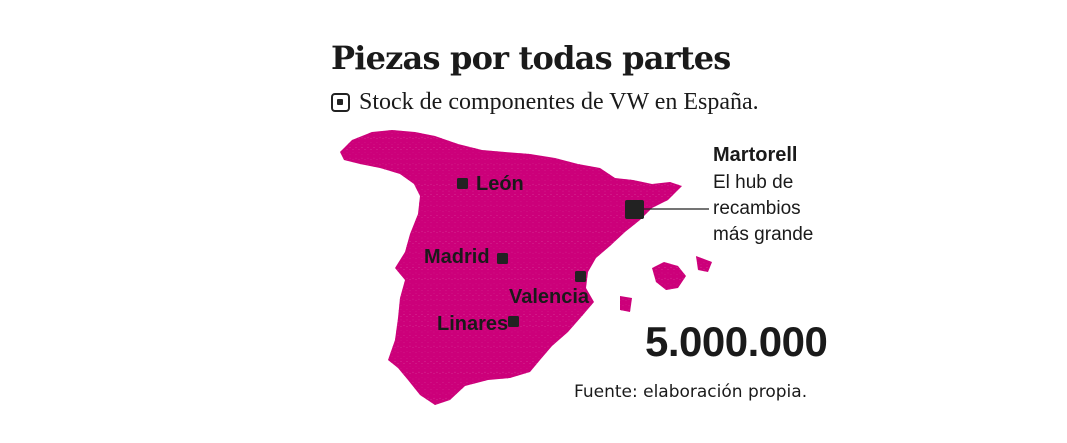  What do you see at coordinates (757, 208) in the screenshot?
I see `callout-desc-line-2: recambios` at bounding box center [757, 208].